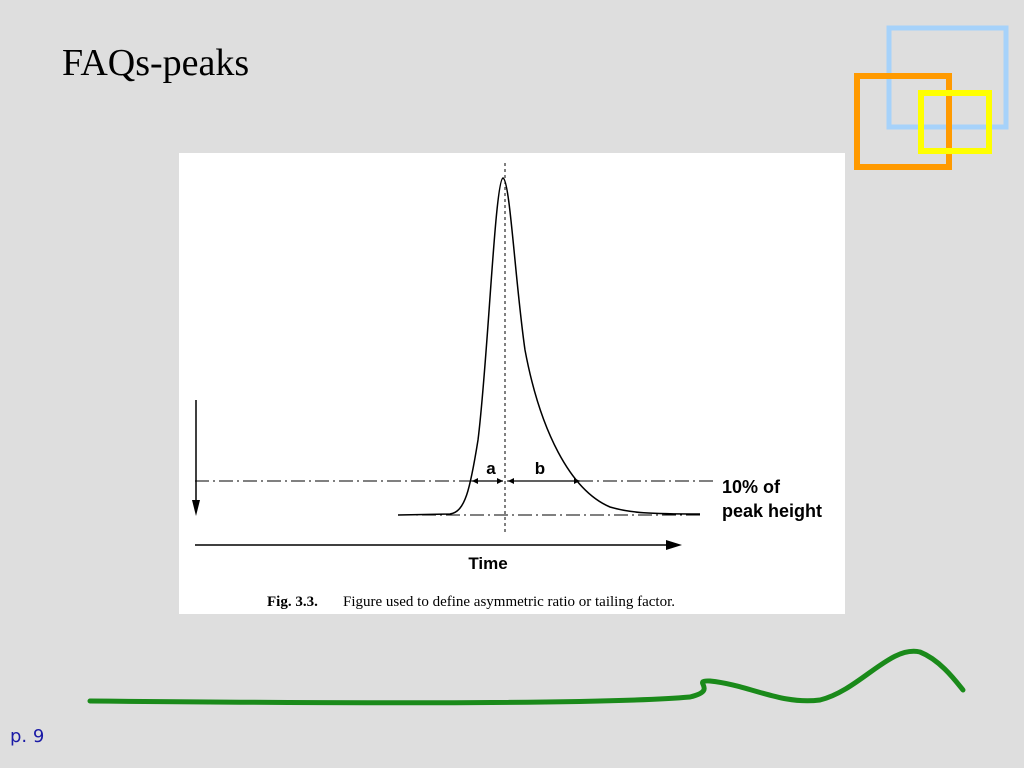  I want to click on label-a: a, so click(491, 468).